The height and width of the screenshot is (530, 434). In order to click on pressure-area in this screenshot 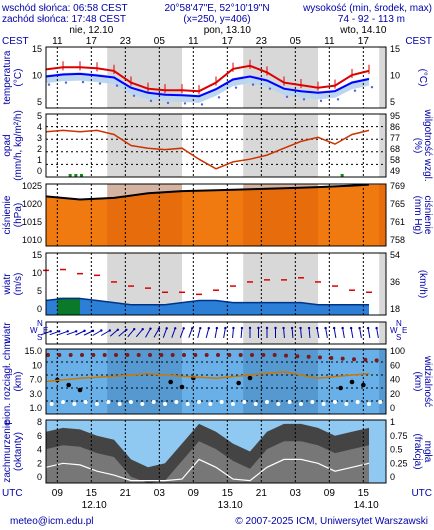, I will do `click(216, 215)`.